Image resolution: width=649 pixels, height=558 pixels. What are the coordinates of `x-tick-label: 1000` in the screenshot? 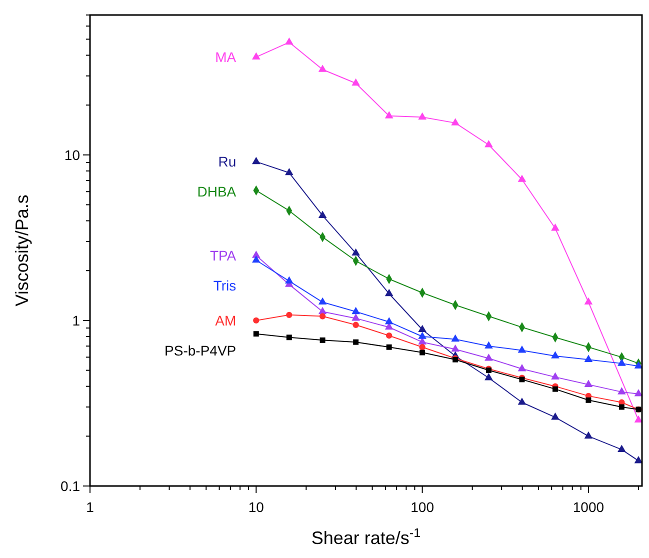 It's located at (588, 507).